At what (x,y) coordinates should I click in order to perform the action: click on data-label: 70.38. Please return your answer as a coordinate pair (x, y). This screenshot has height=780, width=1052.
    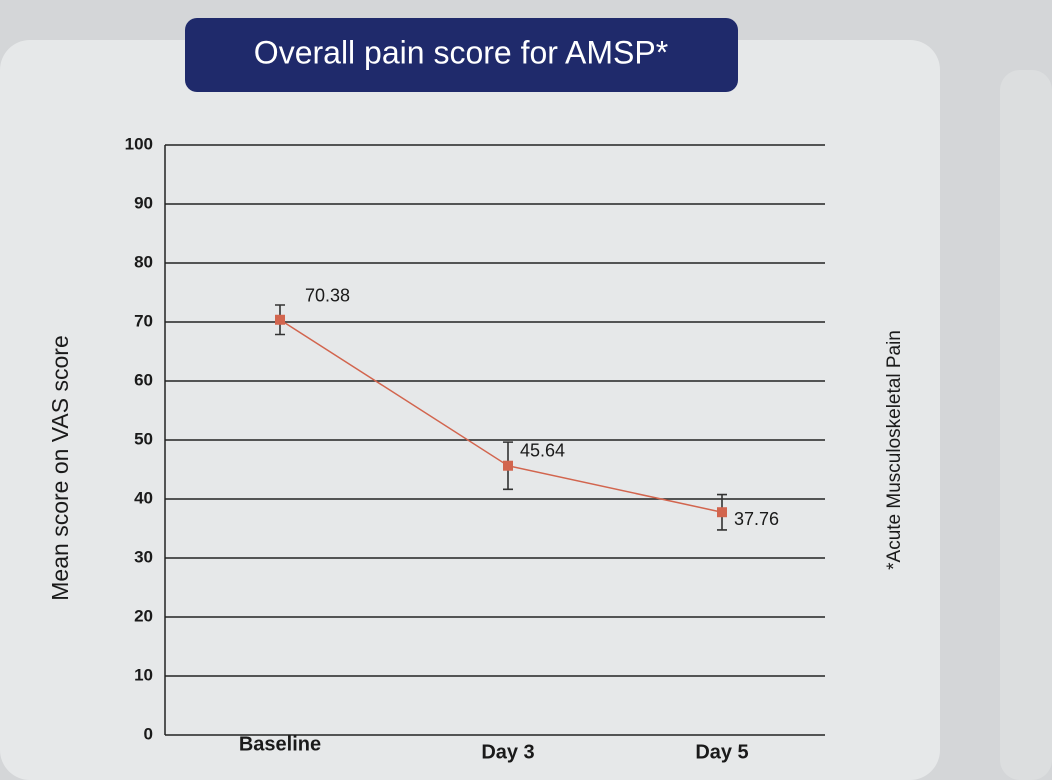
    Looking at the image, I should click on (327, 296).